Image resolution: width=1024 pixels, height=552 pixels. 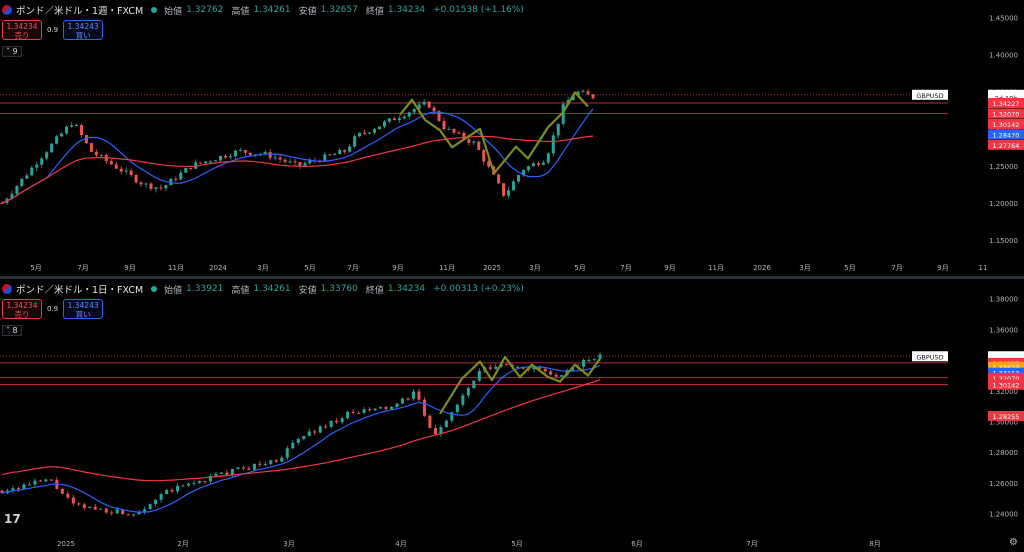 What do you see at coordinates (80, 290) in the screenshot?
I see `symbol-title: ポンド／米ドル・1日・FXCM` at bounding box center [80, 290].